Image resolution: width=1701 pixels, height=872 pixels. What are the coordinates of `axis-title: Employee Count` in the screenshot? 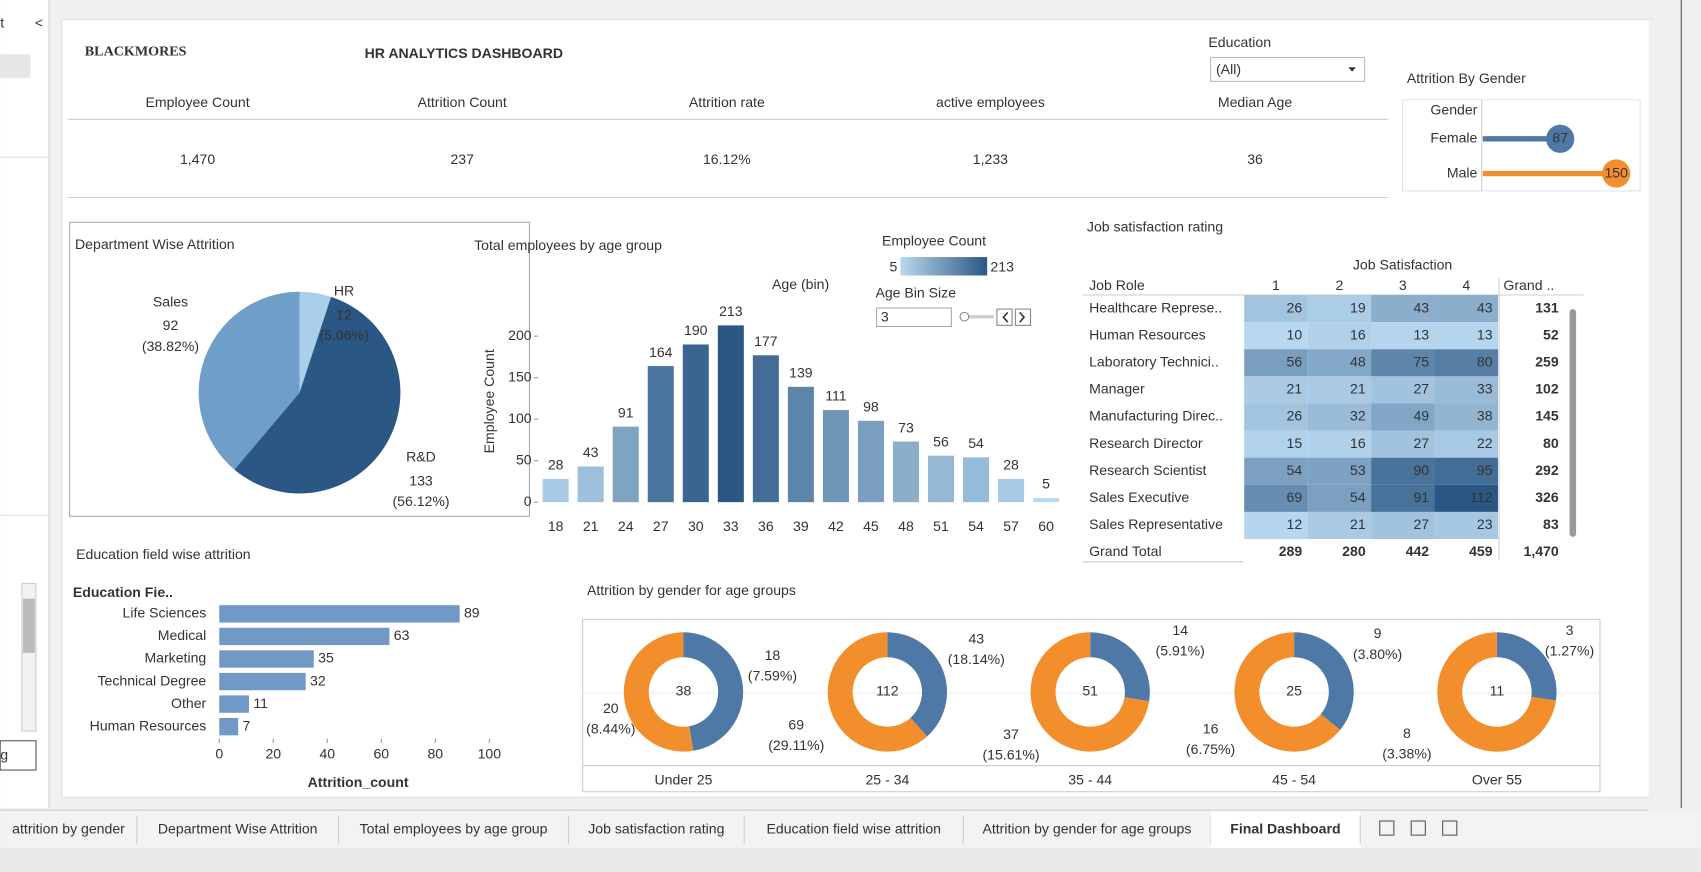 It's located at (489, 401).